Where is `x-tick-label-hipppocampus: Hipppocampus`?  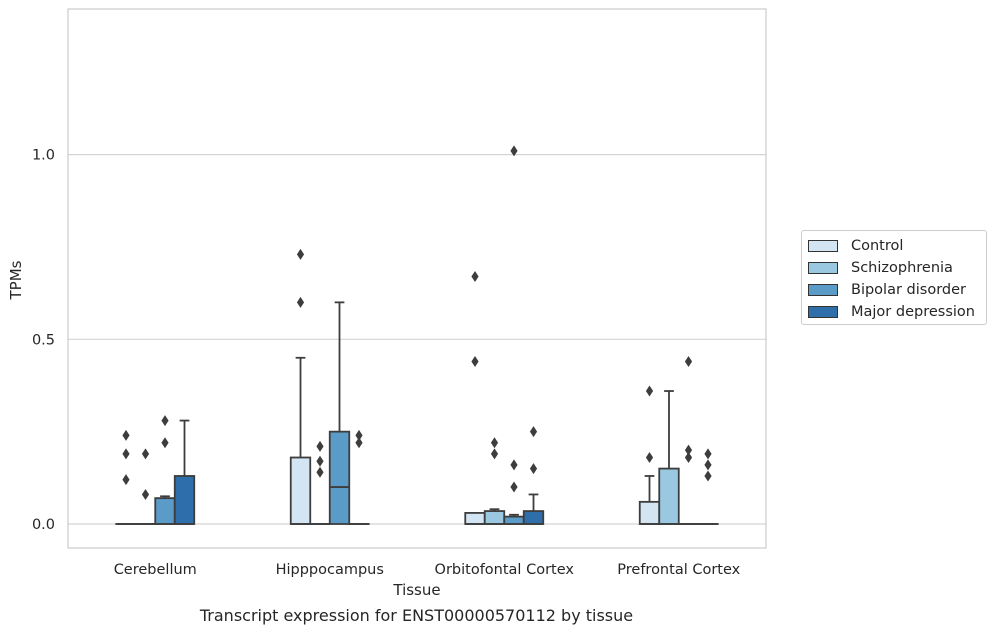 x-tick-label-hipppocampus: Hipppocampus is located at coordinates (330, 570).